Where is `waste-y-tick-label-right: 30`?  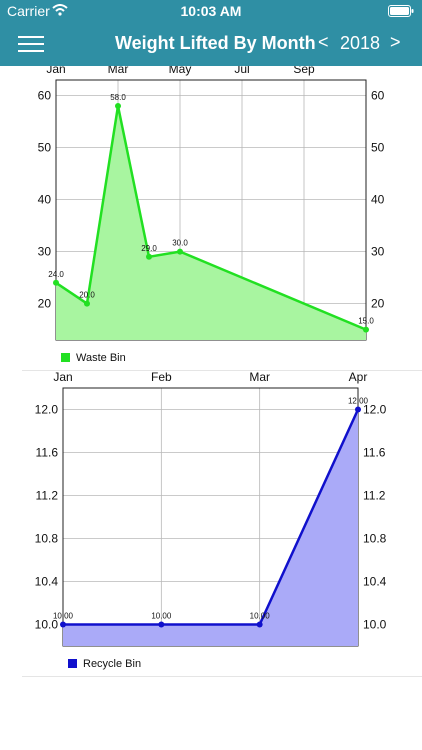
waste-y-tick-label-right: 30 is located at coordinates (378, 252).